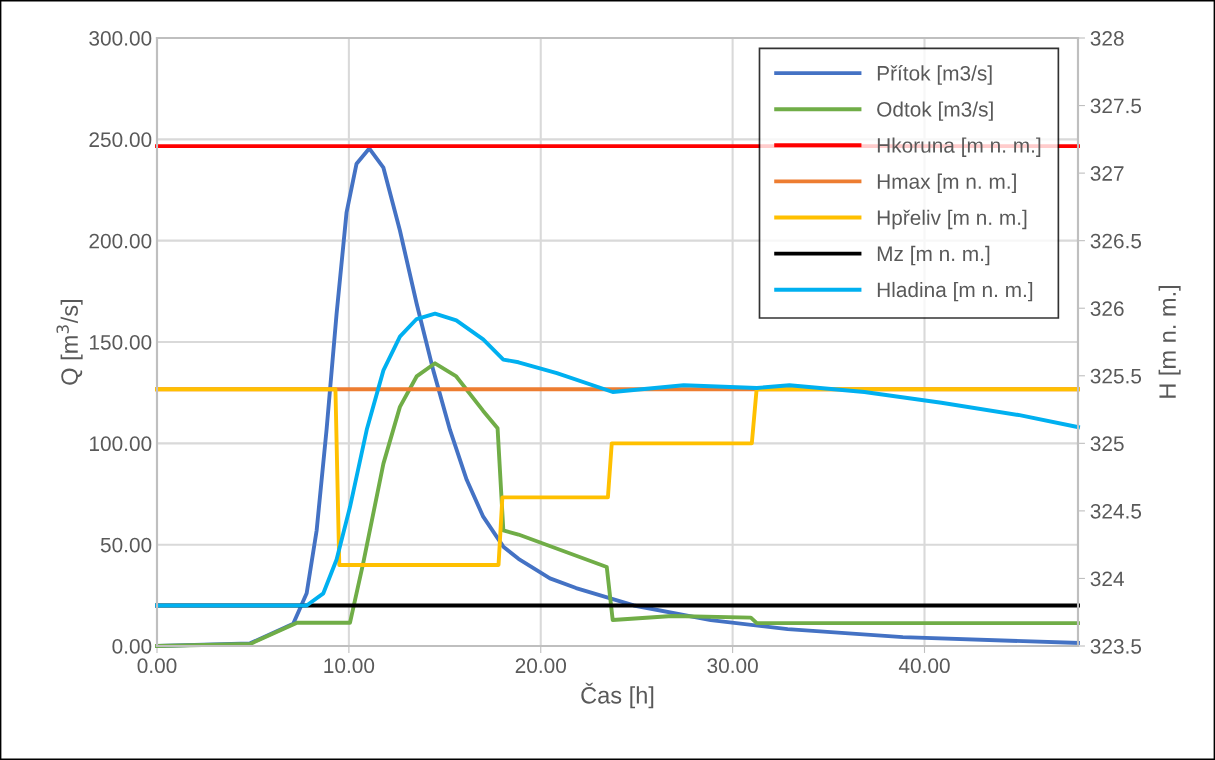  I want to click on x-tick-label: 40.00, so click(924, 666).